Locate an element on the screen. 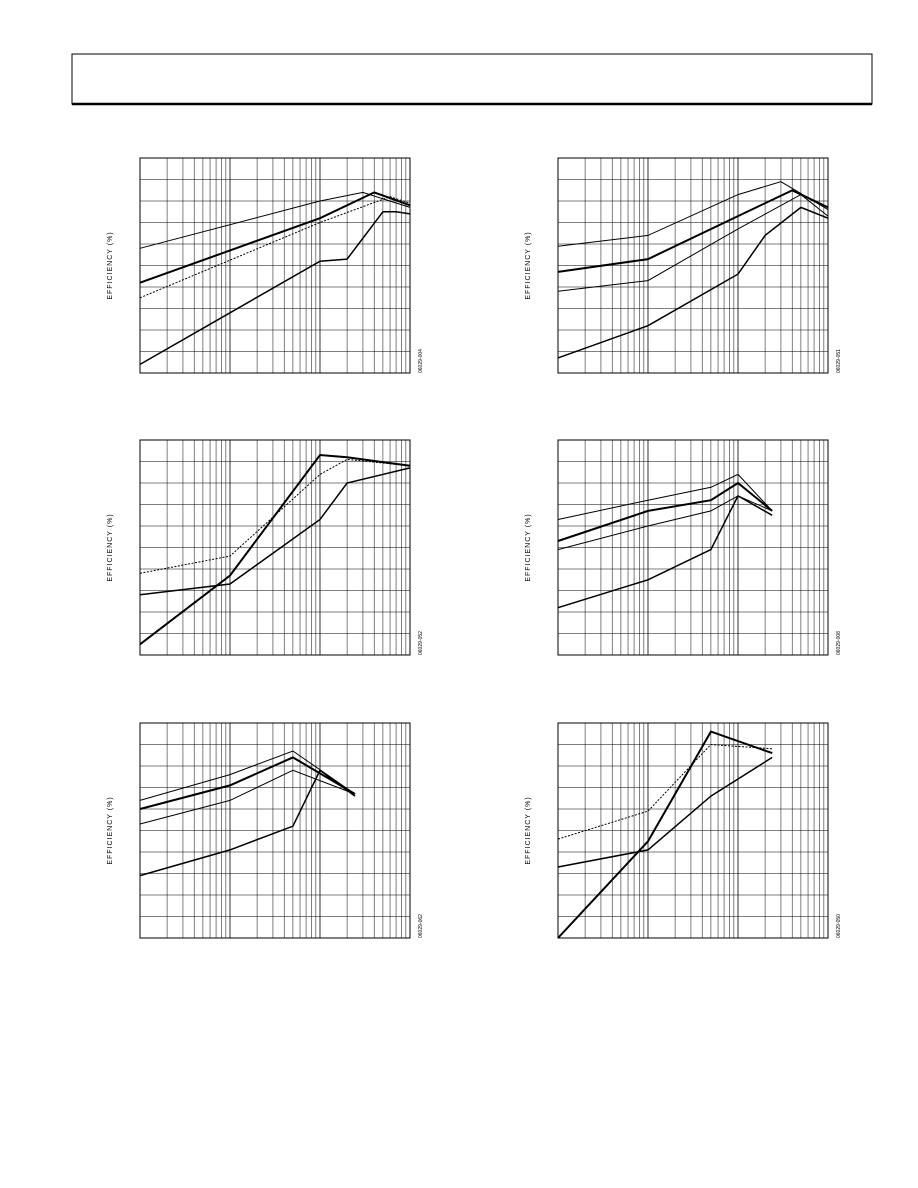 This screenshot has width=918, height=1188. figure-code: 06029-050 is located at coordinates (839, 926).